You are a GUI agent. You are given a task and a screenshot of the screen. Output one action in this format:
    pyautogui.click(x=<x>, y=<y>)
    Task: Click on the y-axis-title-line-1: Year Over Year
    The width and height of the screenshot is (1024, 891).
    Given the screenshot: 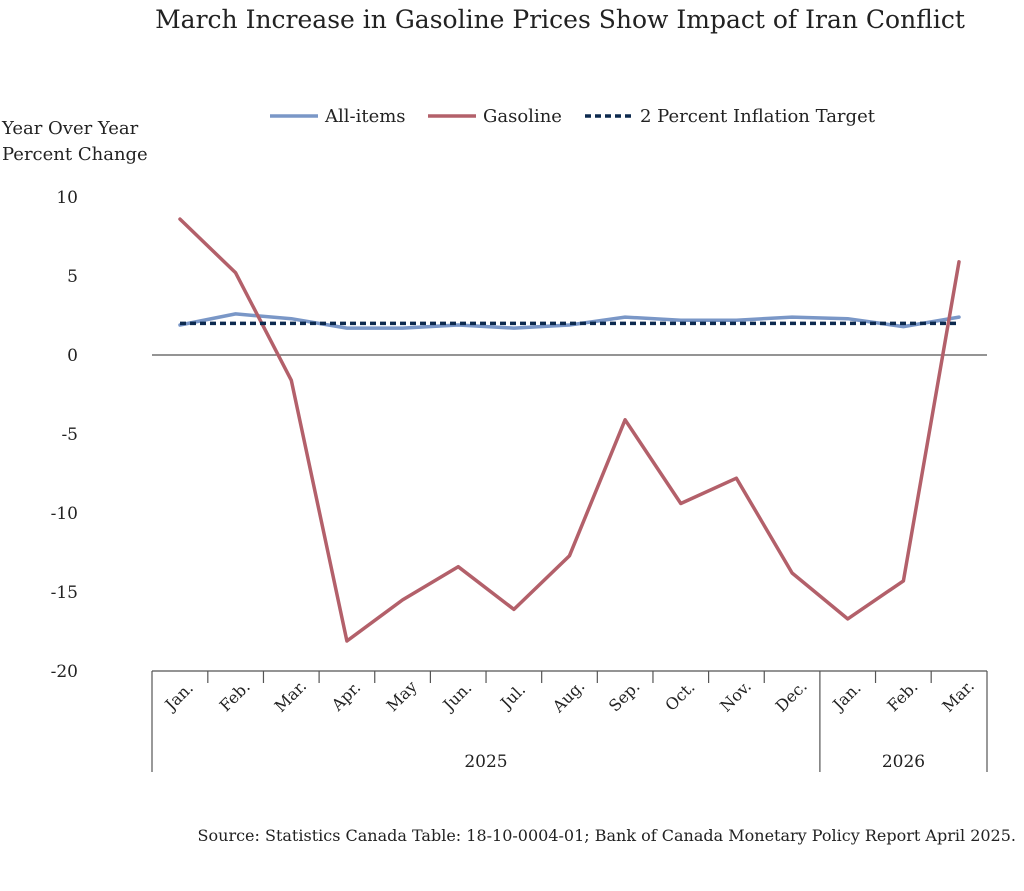 What is the action you would take?
    pyautogui.click(x=70, y=128)
    